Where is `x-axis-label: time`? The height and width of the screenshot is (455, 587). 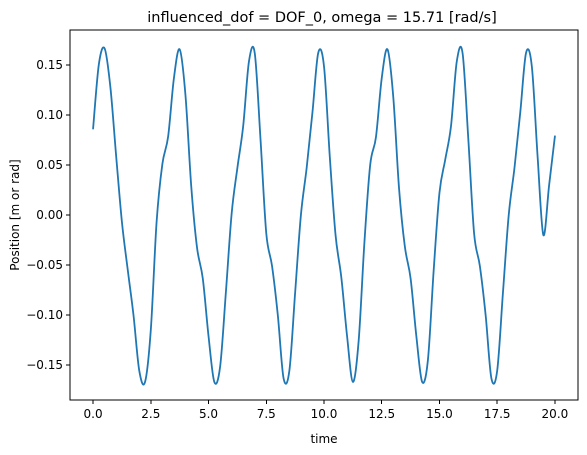 x-axis-label: time is located at coordinates (323, 439).